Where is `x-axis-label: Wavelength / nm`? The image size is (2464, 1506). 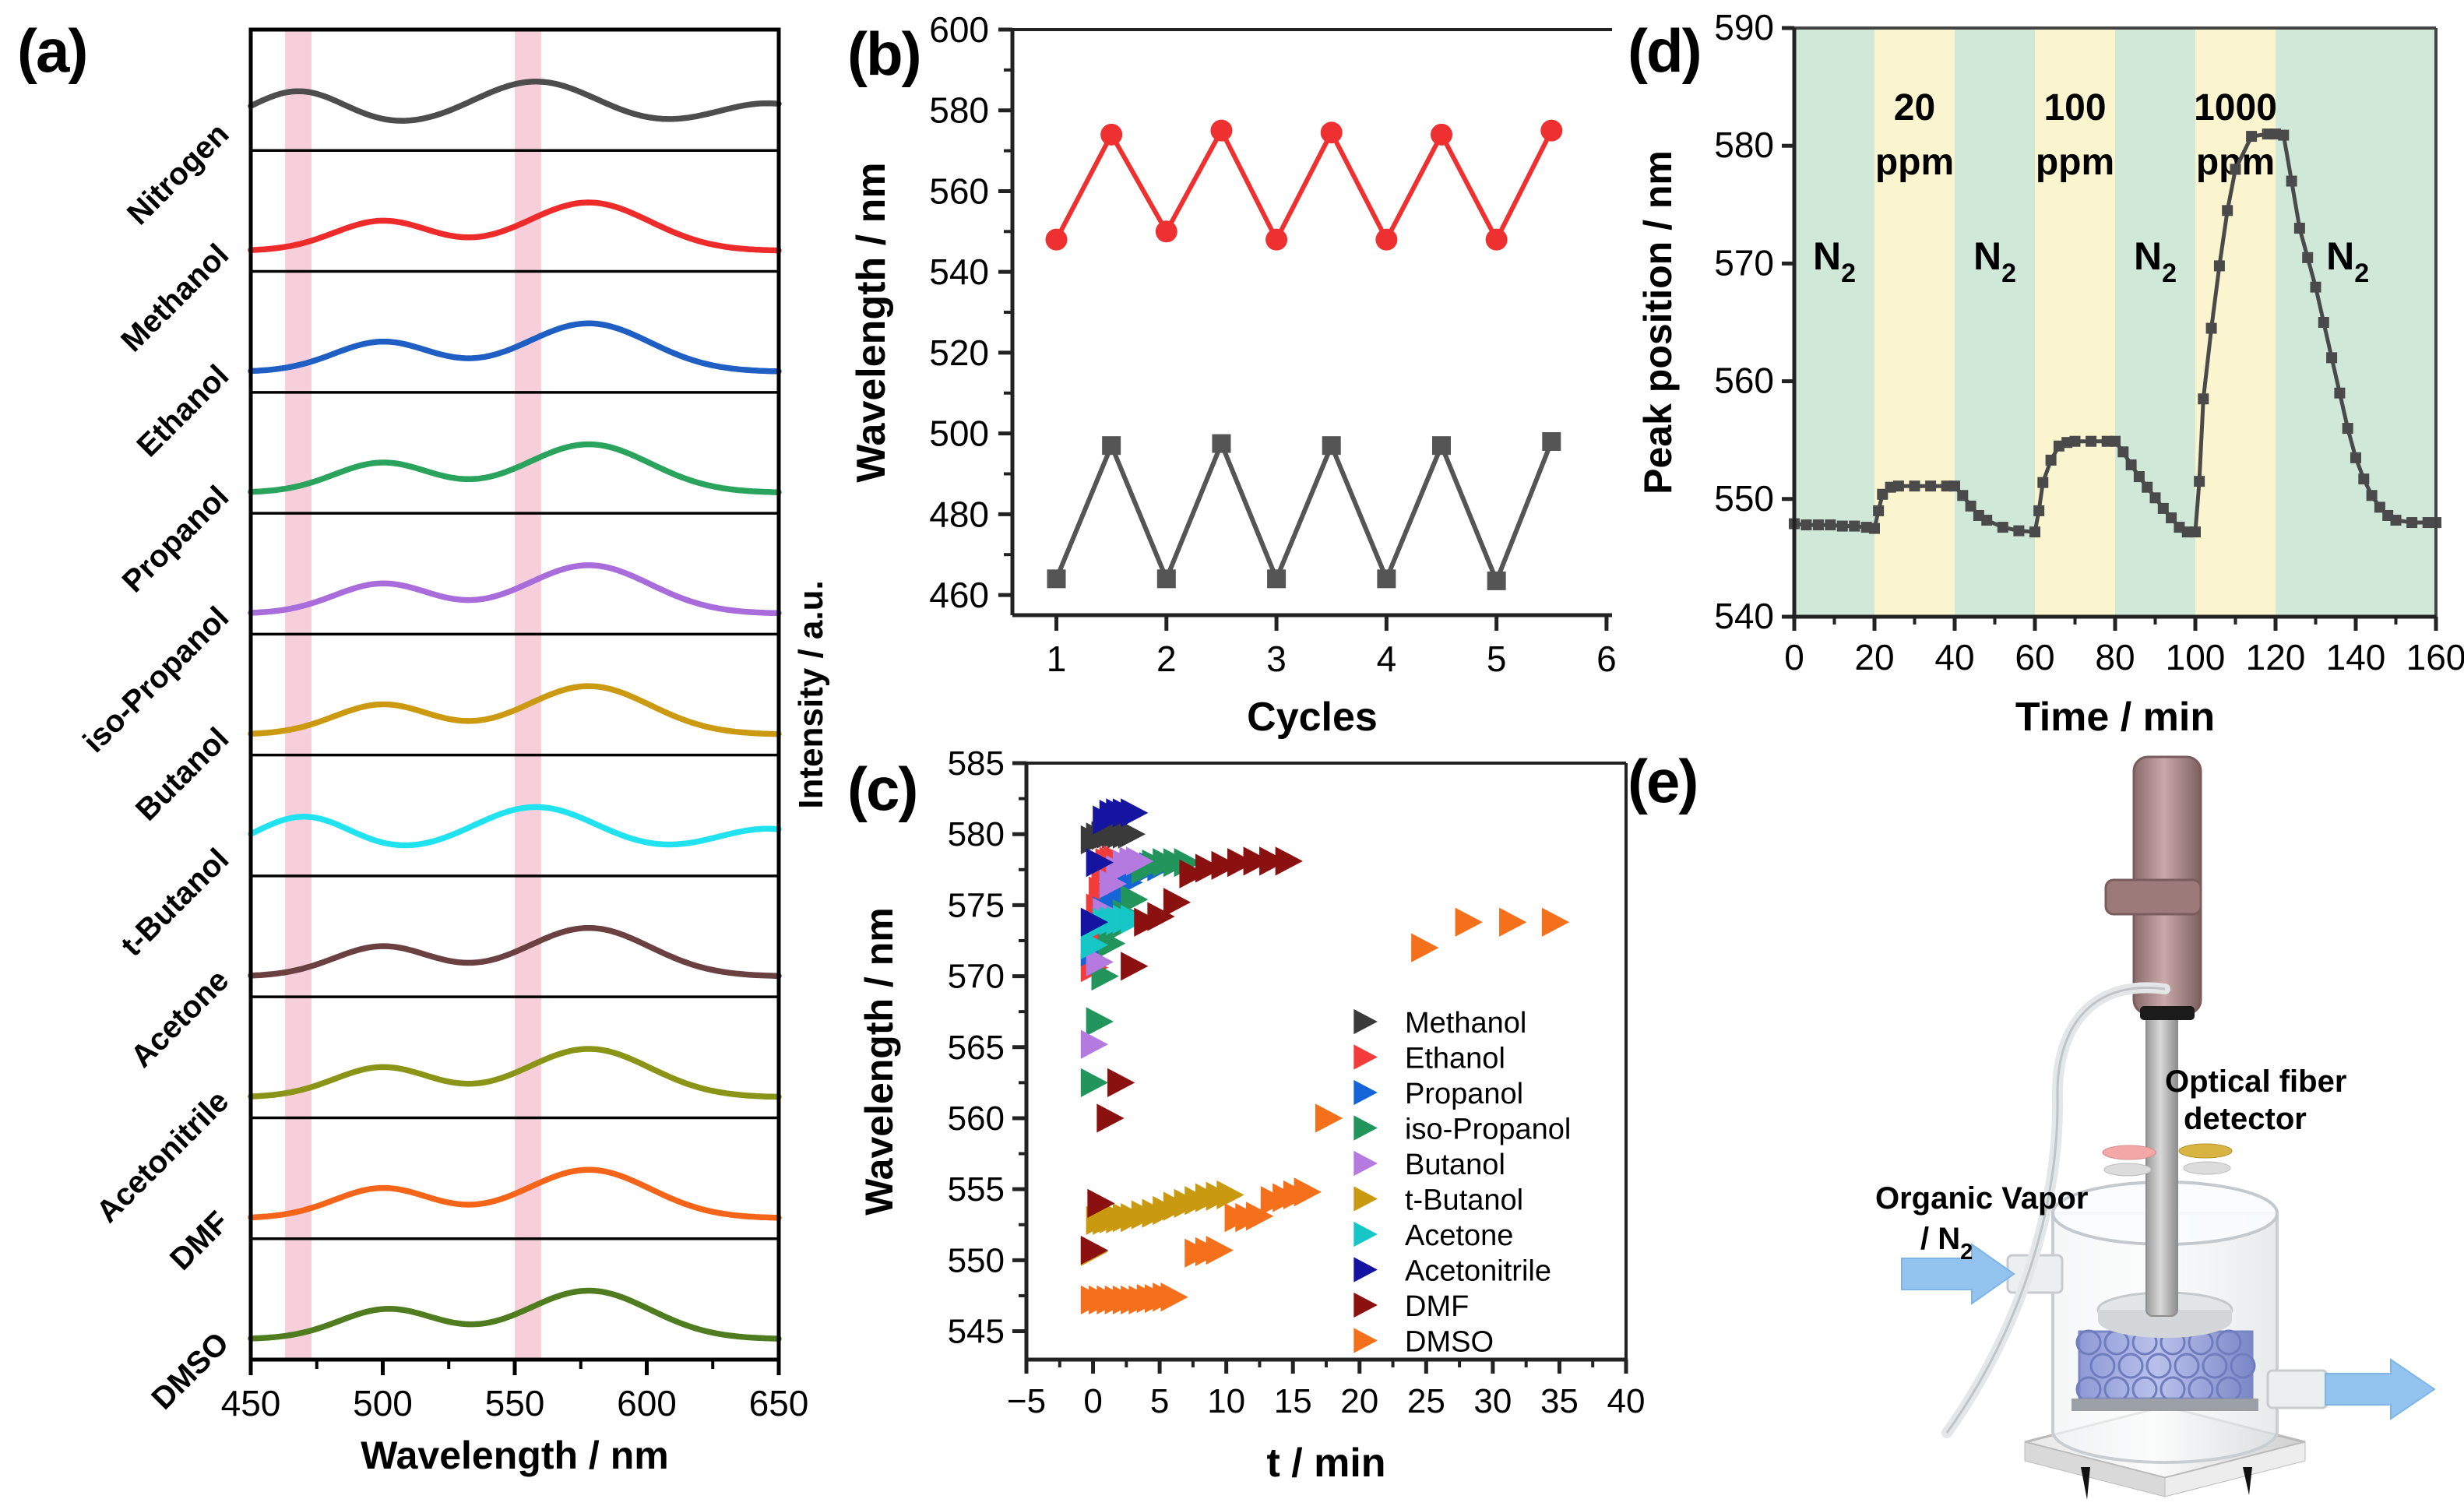
x-axis-label: Wavelength / nm is located at coordinates (514, 1455).